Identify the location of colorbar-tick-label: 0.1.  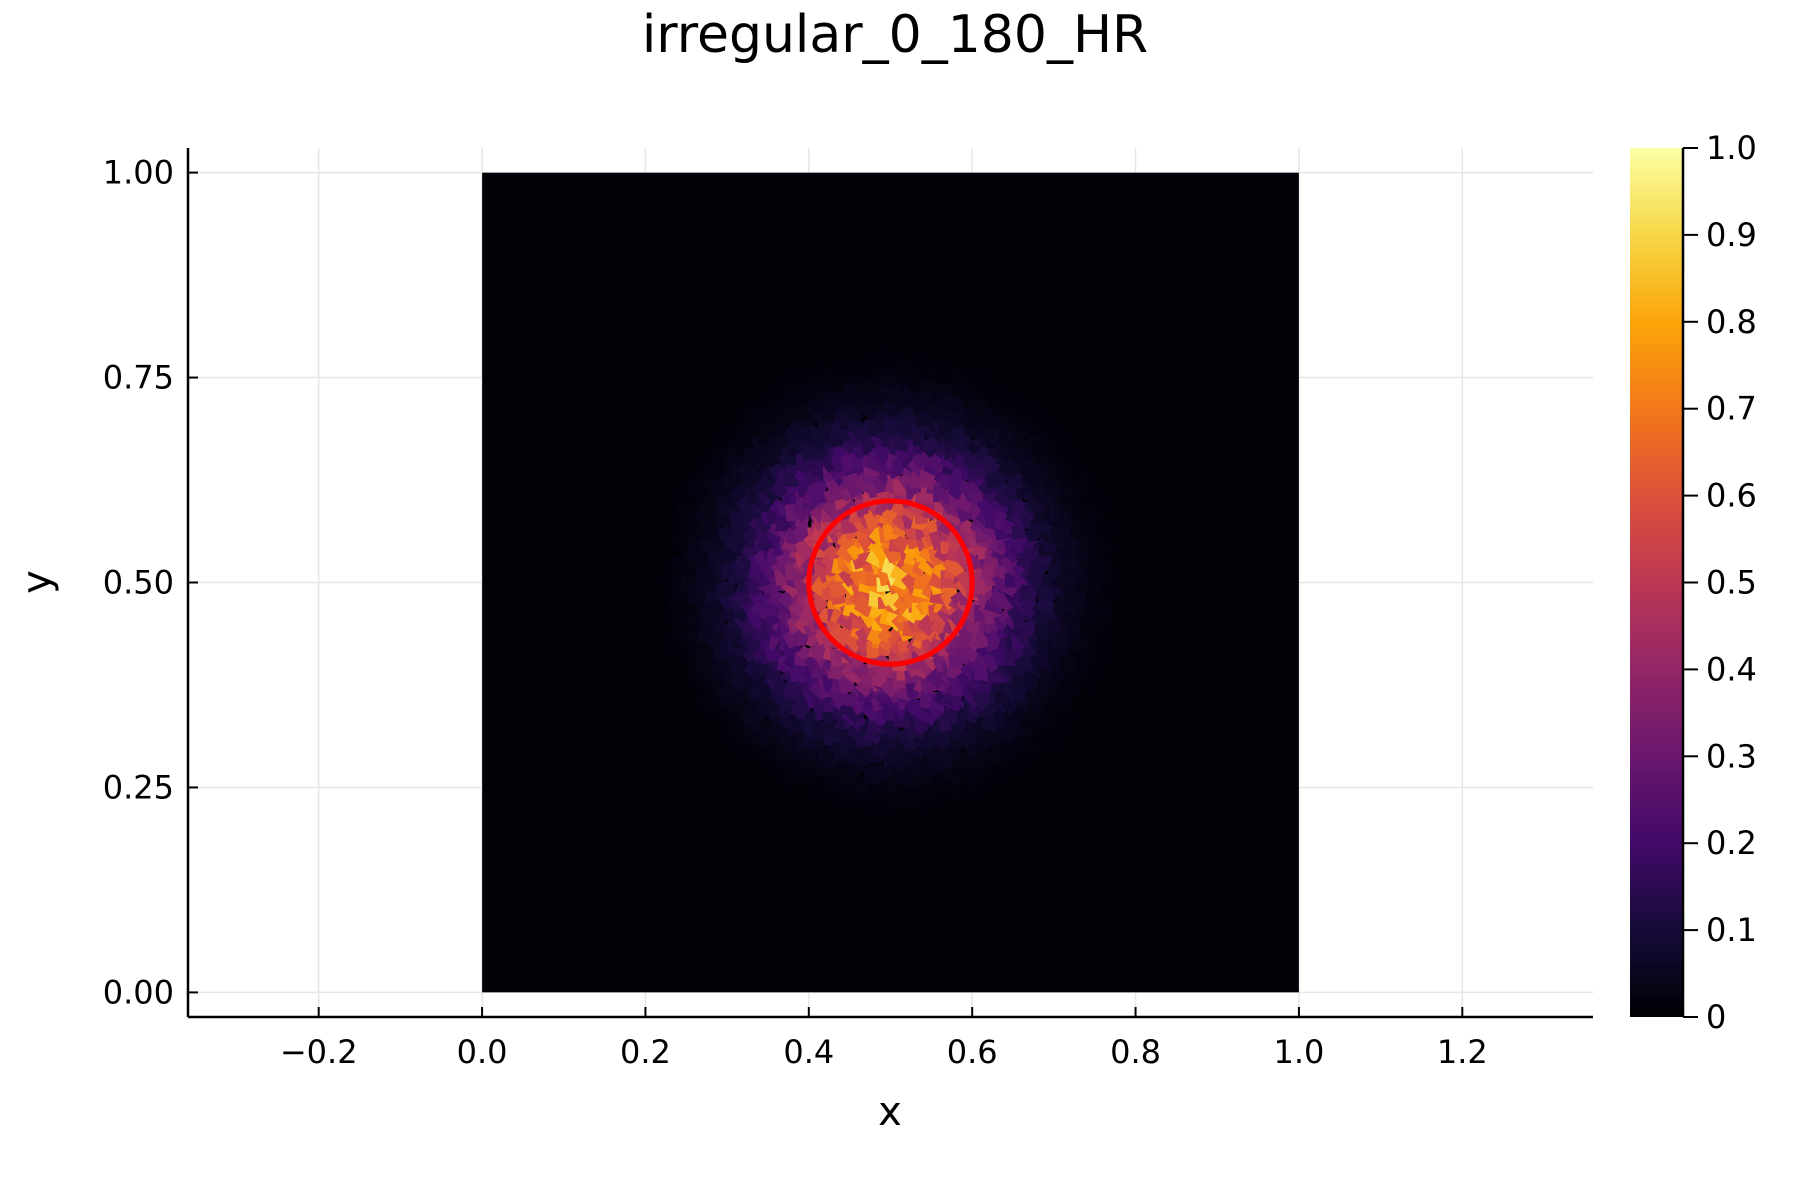
(1731, 930).